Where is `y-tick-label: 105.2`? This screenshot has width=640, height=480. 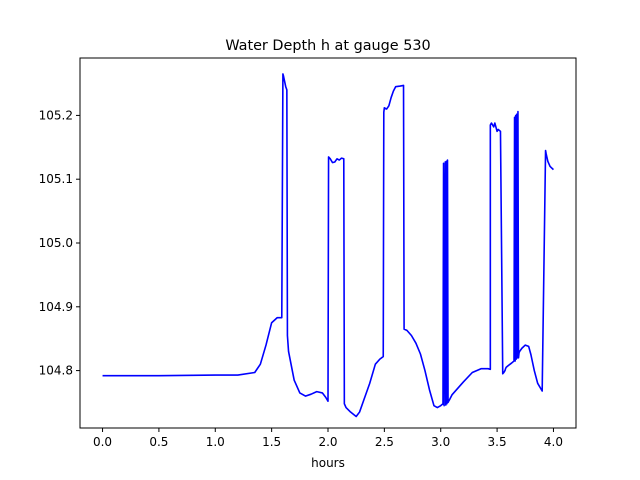 y-tick-label: 105.2 is located at coordinates (56, 115).